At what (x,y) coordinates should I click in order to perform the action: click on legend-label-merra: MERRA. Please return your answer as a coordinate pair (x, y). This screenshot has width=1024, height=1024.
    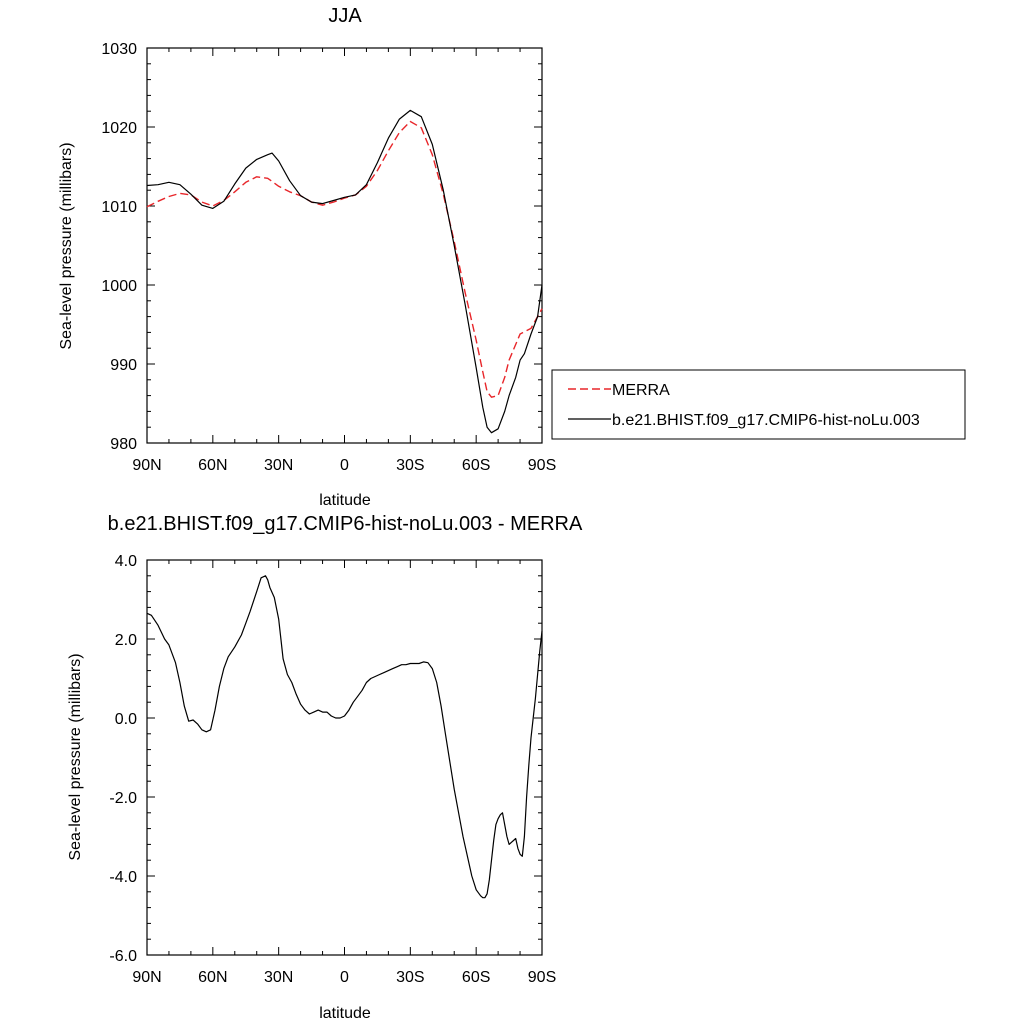
    Looking at the image, I should click on (641, 390).